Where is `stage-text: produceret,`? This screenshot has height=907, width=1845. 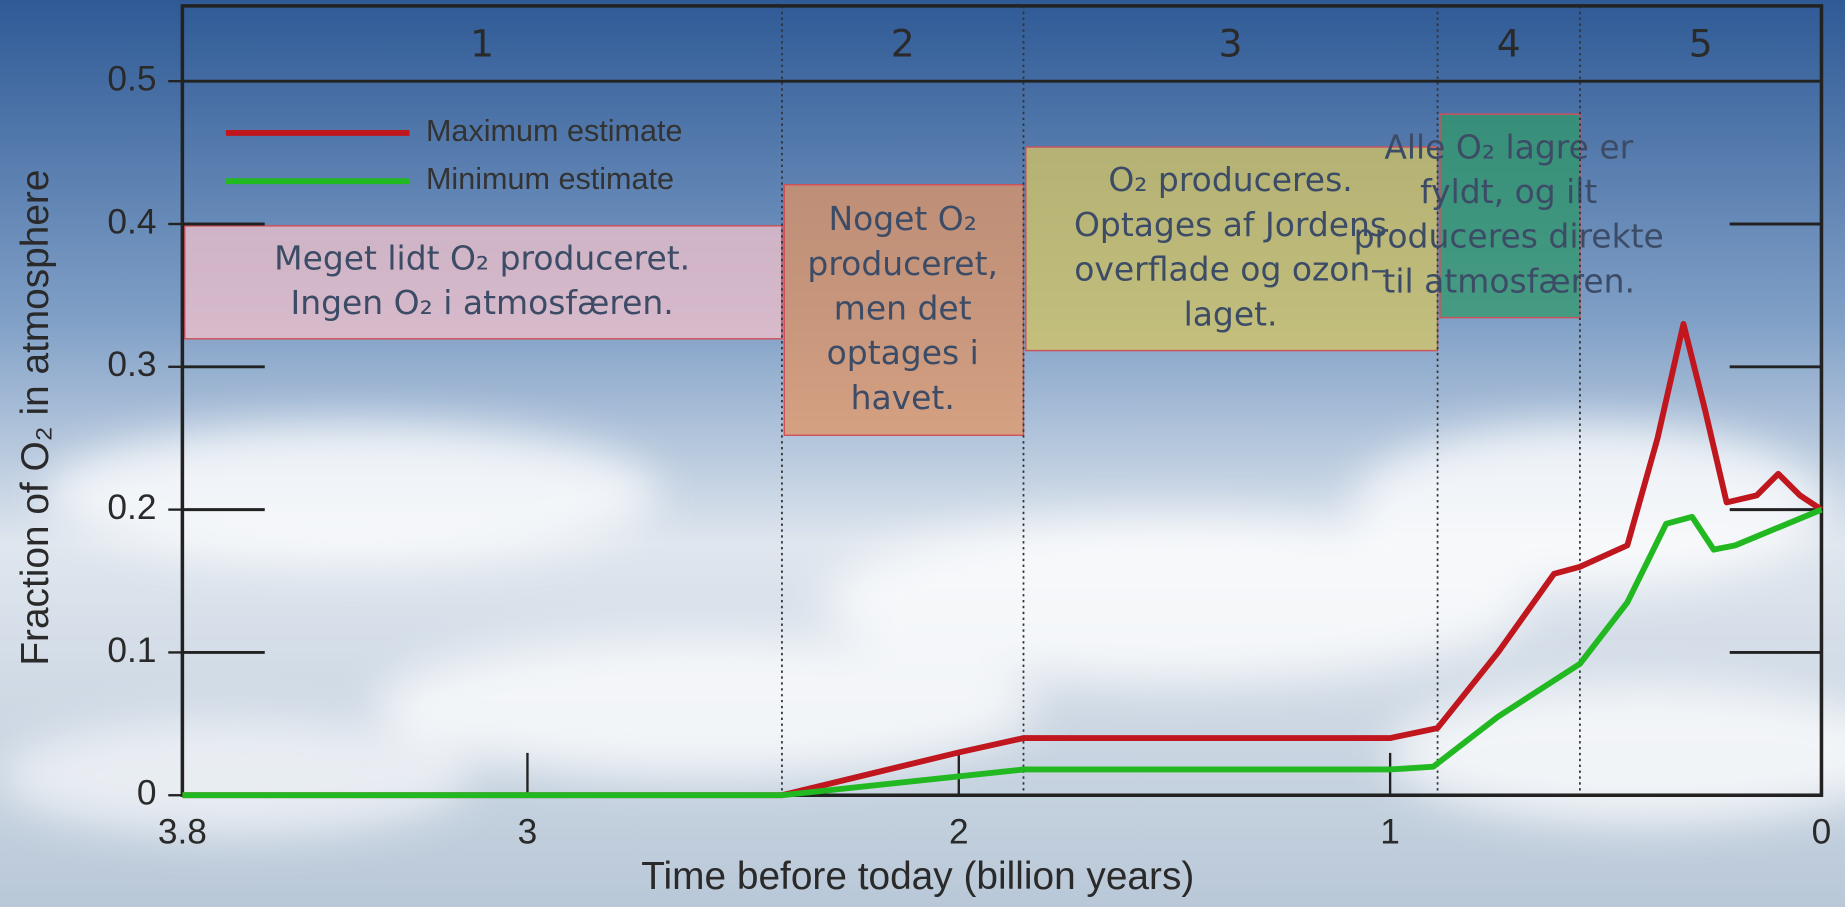 stage-text: produceret, is located at coordinates (902, 263).